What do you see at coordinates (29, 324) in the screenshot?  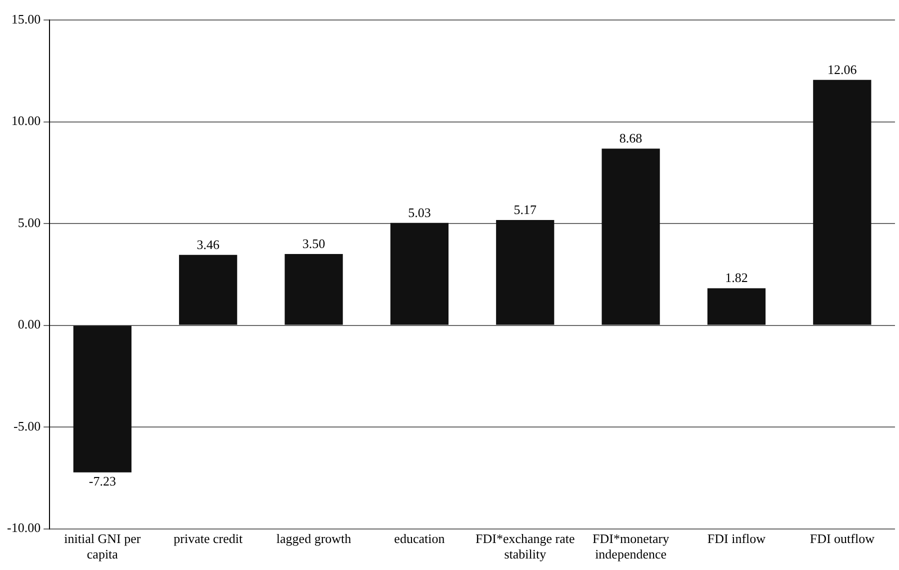 I see `y-tick-label: 0.00` at bounding box center [29, 324].